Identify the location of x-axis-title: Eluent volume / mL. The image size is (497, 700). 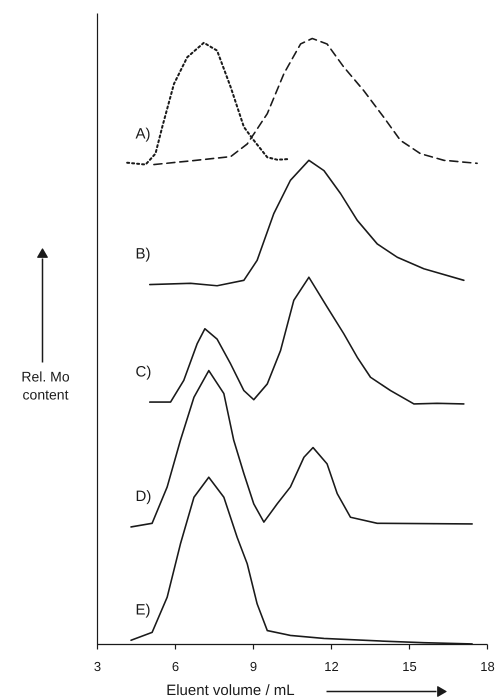
(230, 690).